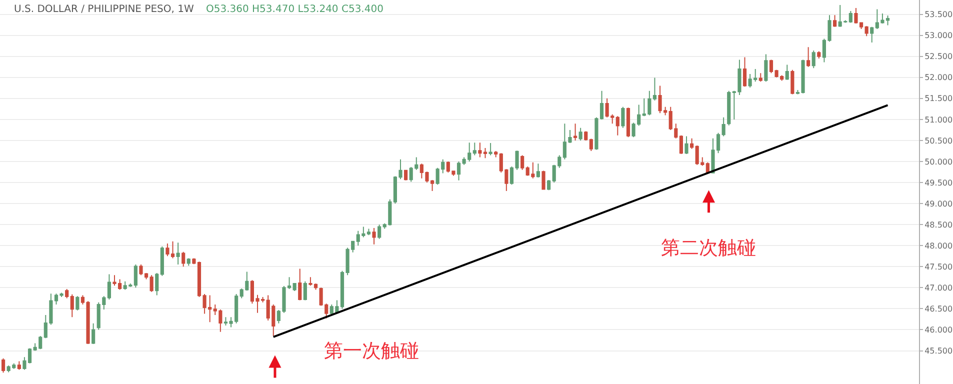 This screenshot has height=384, width=953. Describe the element at coordinates (938, 203) in the screenshot. I see `y-tick-label: 49.000` at that location.